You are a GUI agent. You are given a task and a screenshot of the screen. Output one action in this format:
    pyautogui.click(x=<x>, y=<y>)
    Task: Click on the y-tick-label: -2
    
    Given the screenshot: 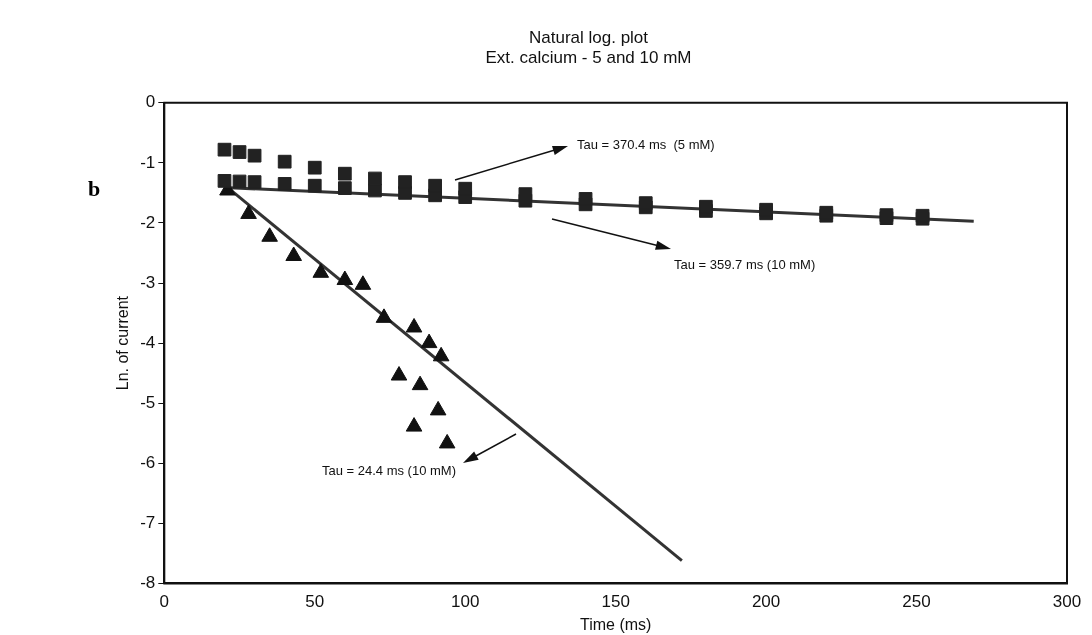 What is the action you would take?
    pyautogui.click(x=148, y=222)
    